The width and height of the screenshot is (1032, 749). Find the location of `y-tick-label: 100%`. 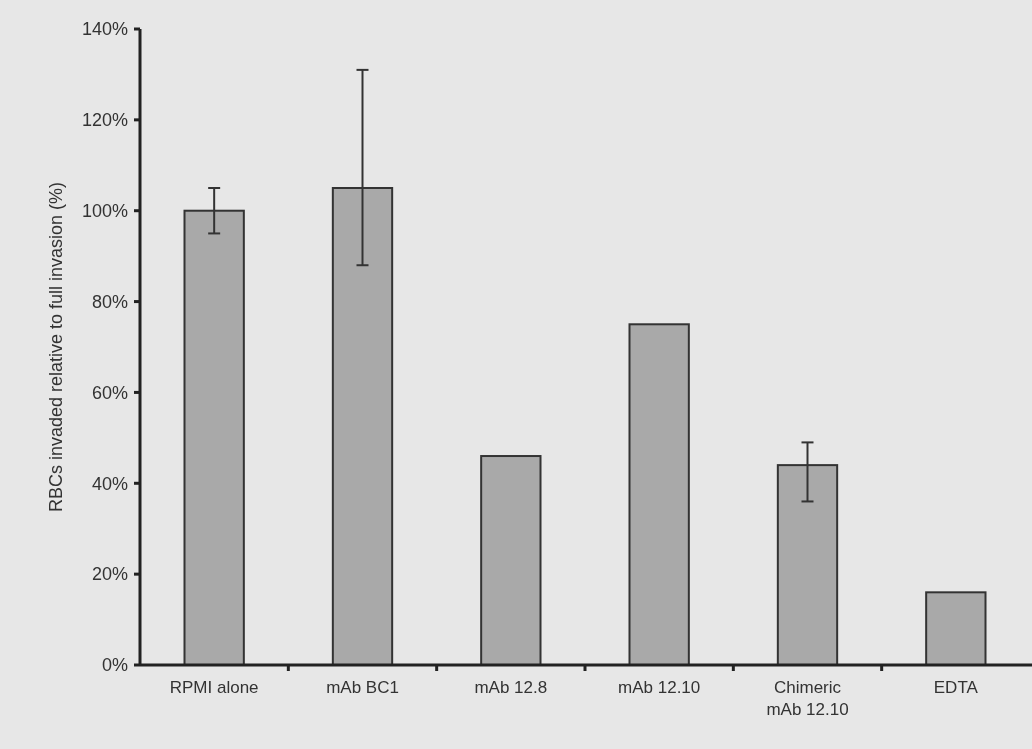

y-tick-label: 100% is located at coordinates (104, 211).